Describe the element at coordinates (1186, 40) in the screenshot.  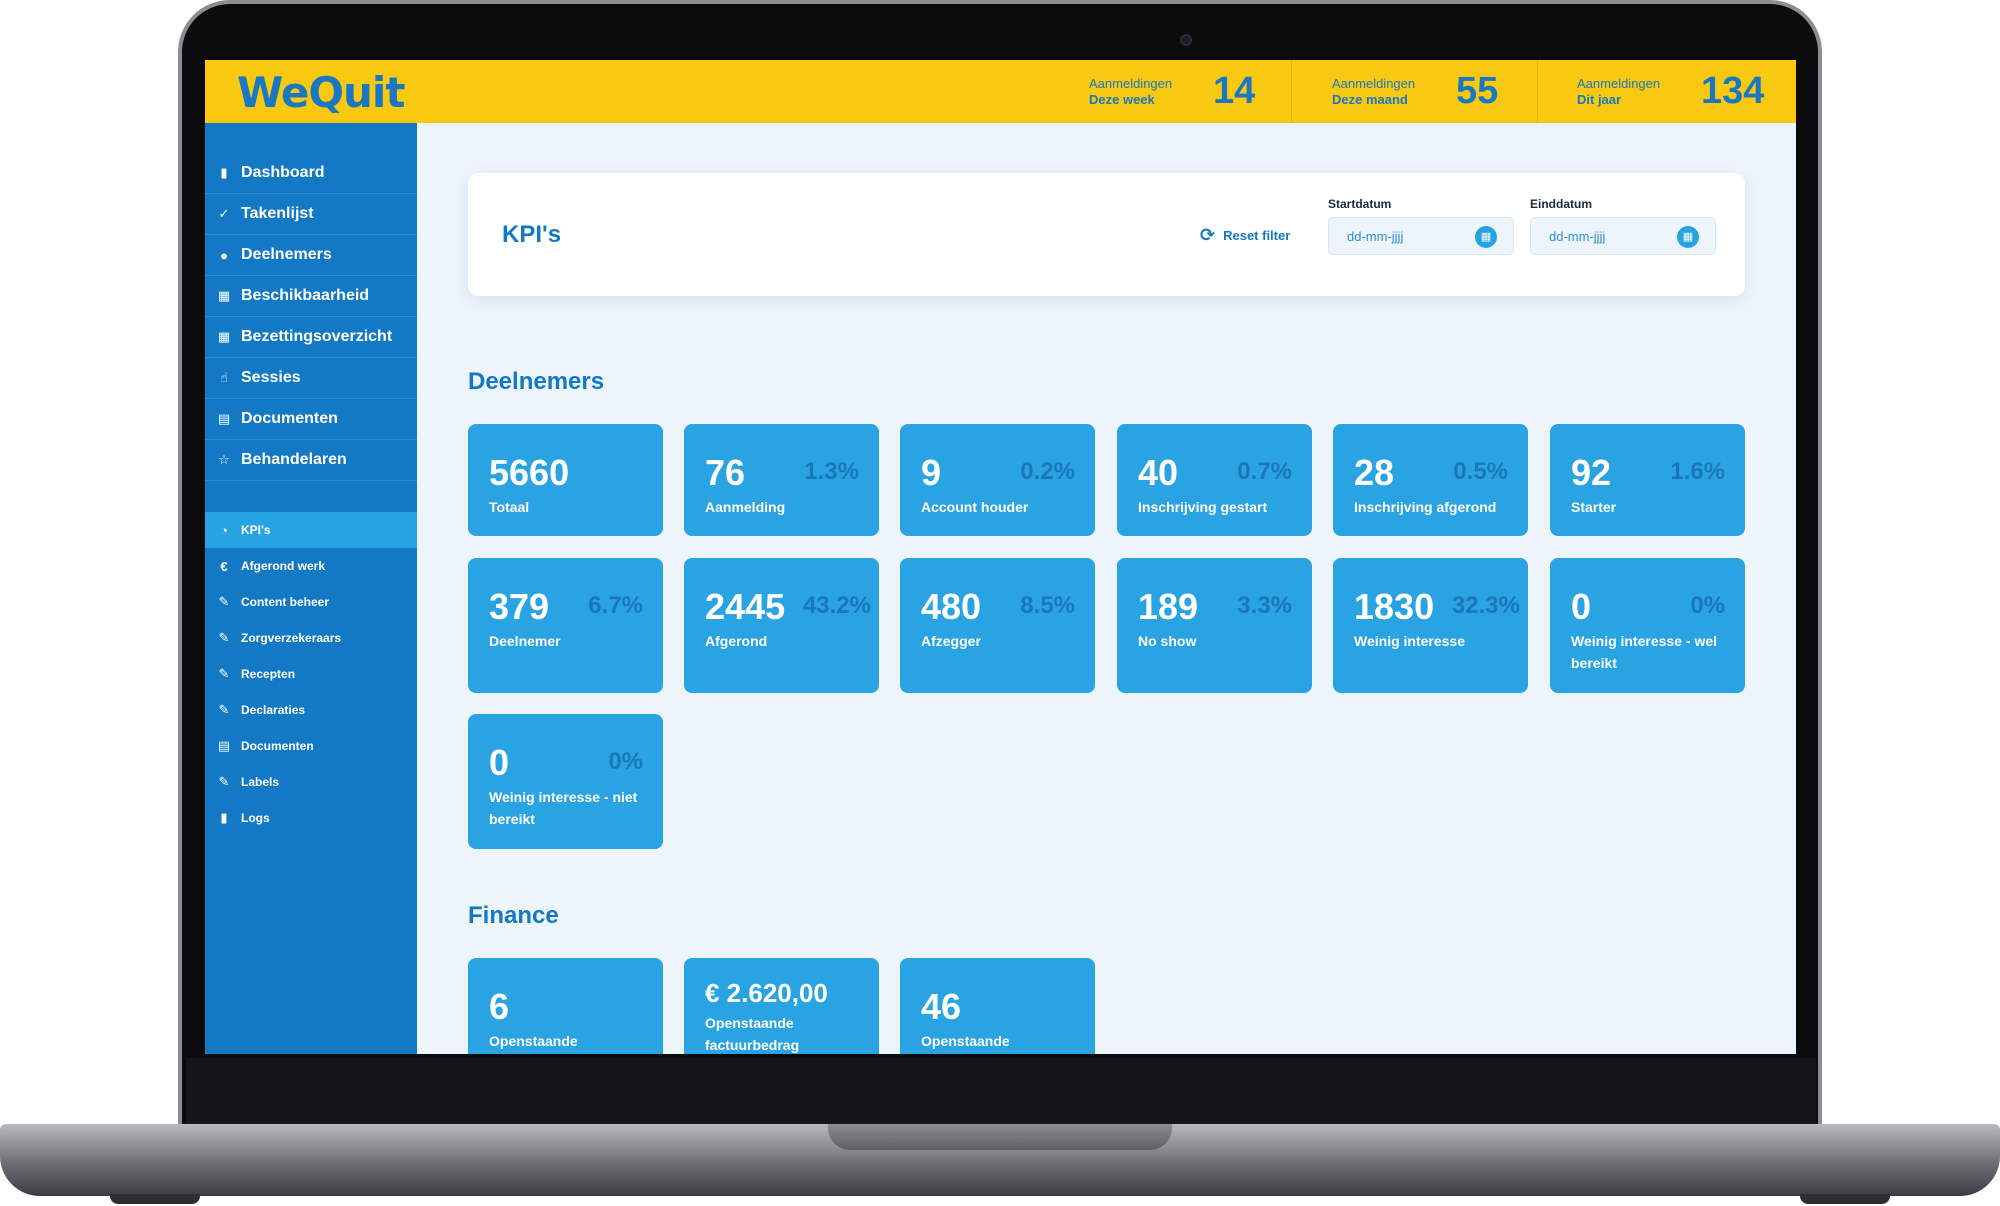
I see `camera-icon` at that location.